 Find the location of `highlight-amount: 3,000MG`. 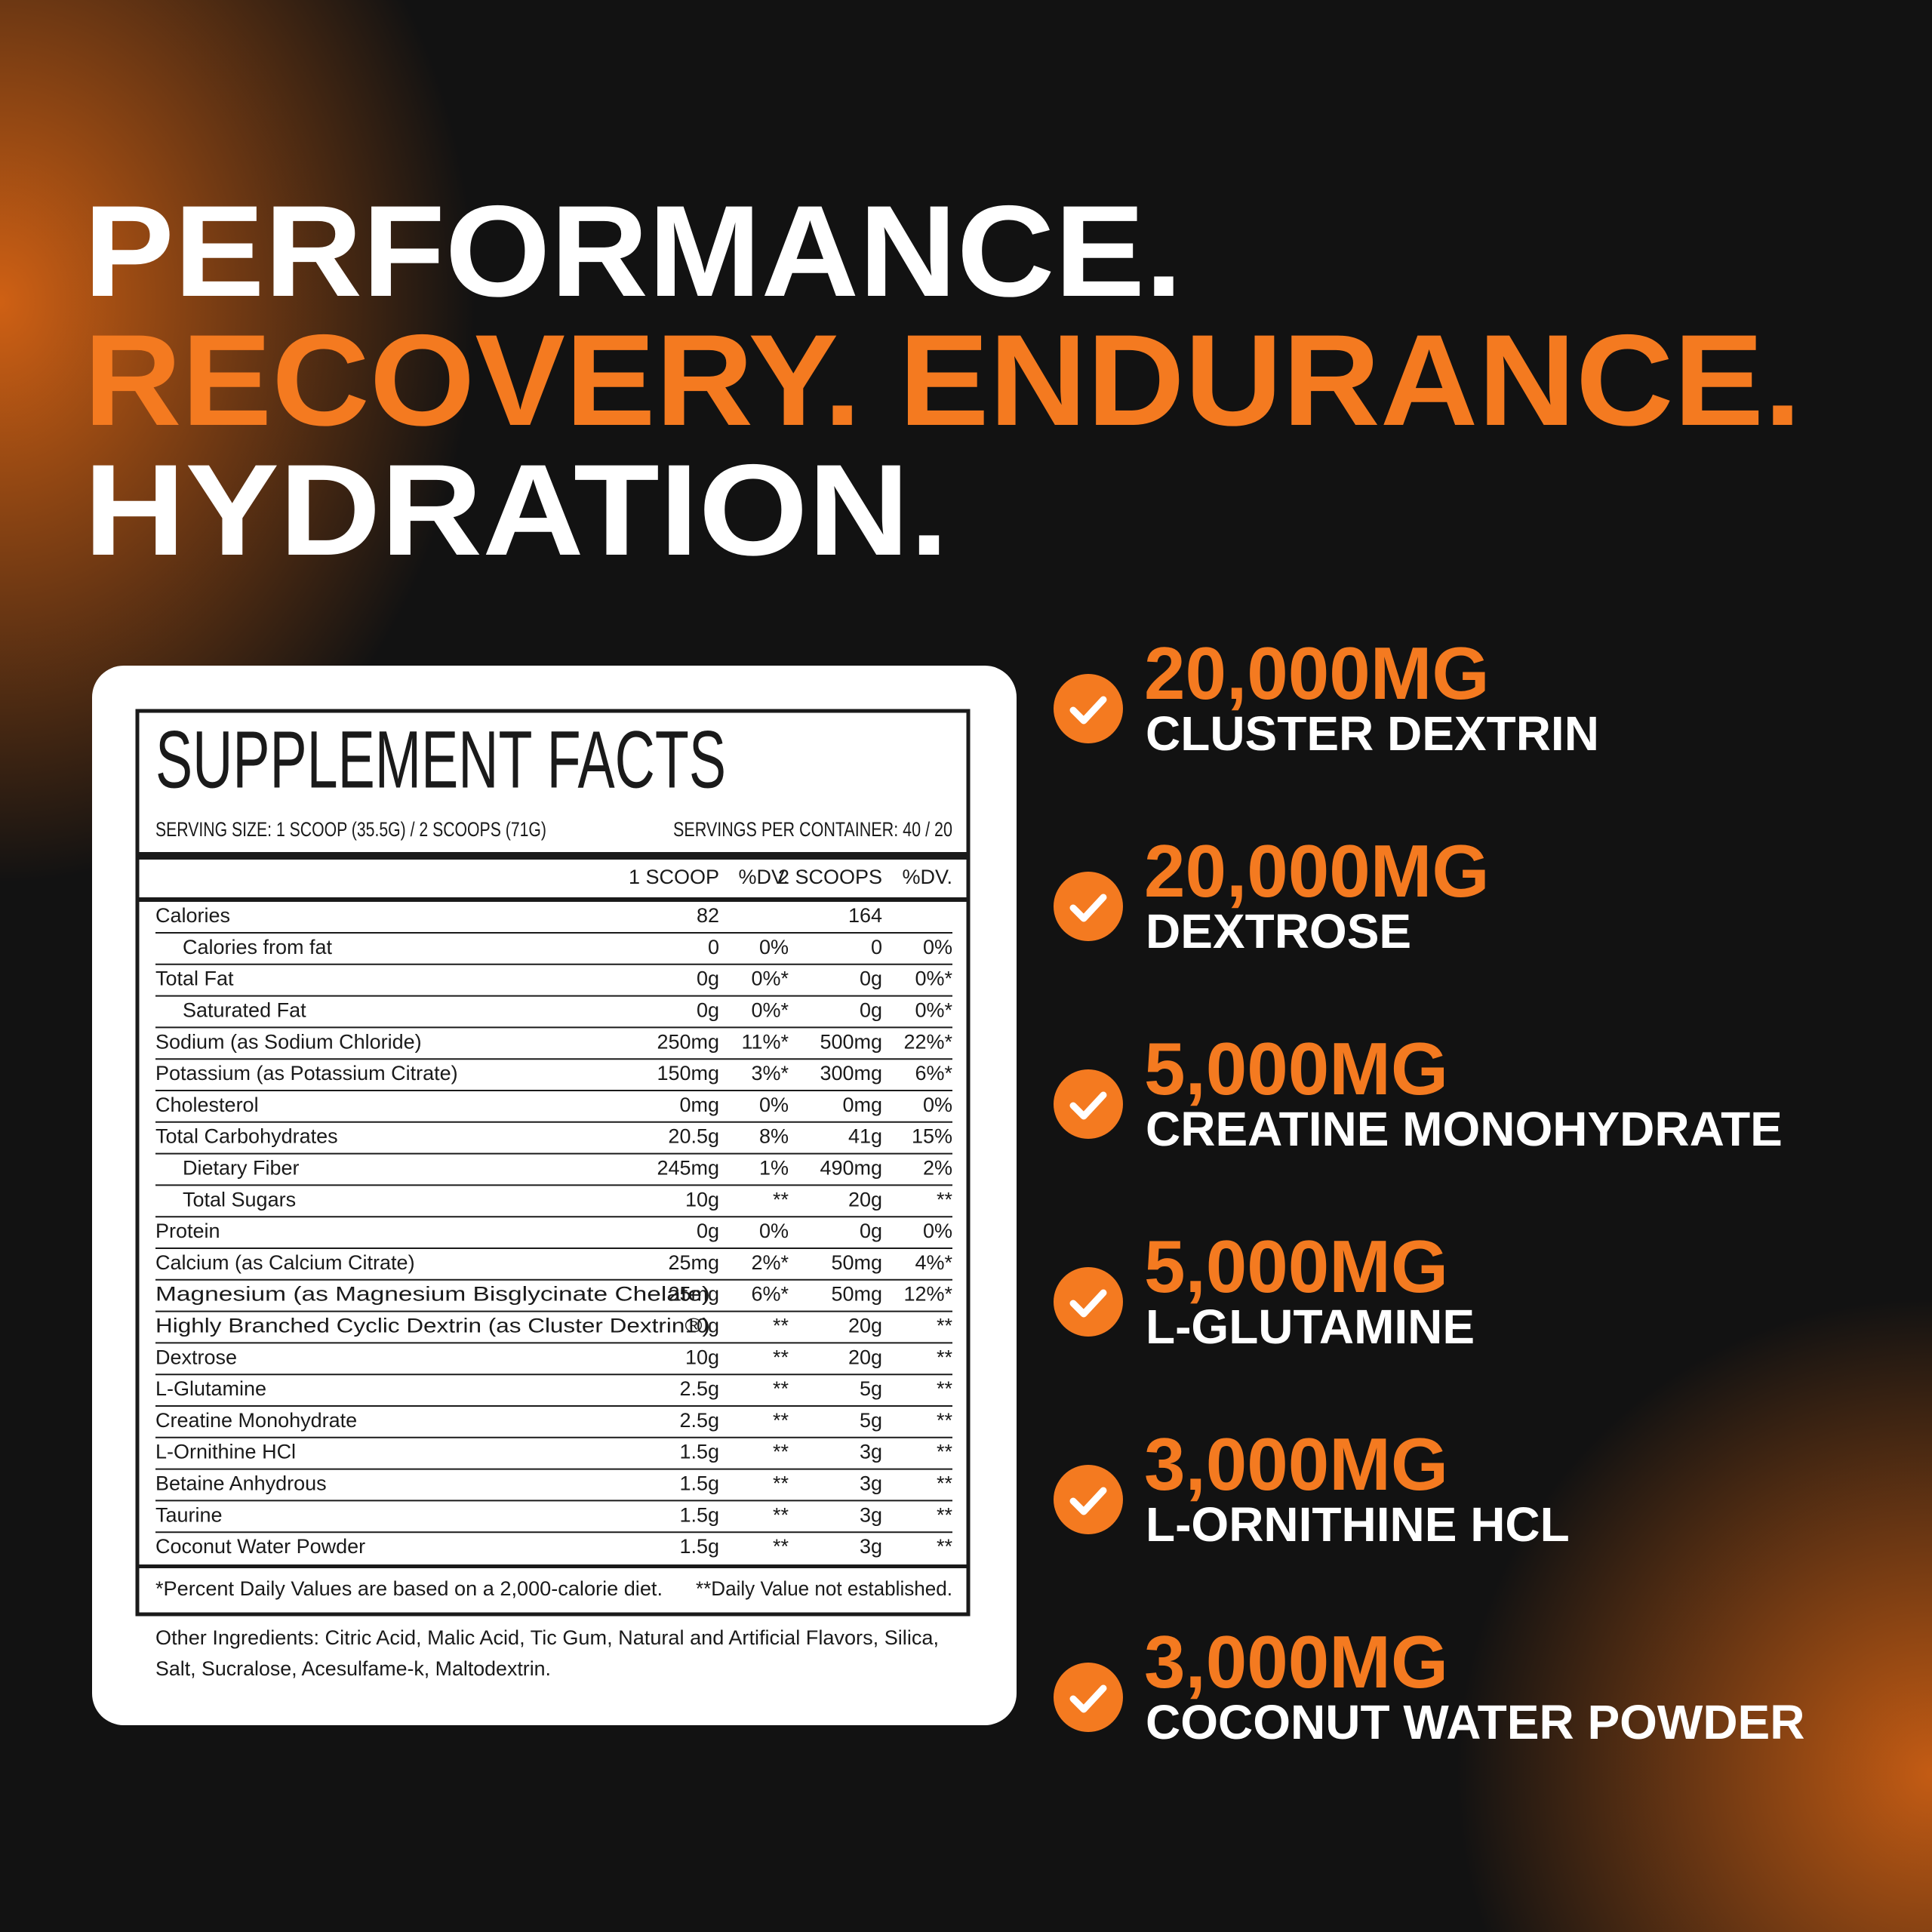

highlight-amount: 3,000MG is located at coordinates (1296, 1464).